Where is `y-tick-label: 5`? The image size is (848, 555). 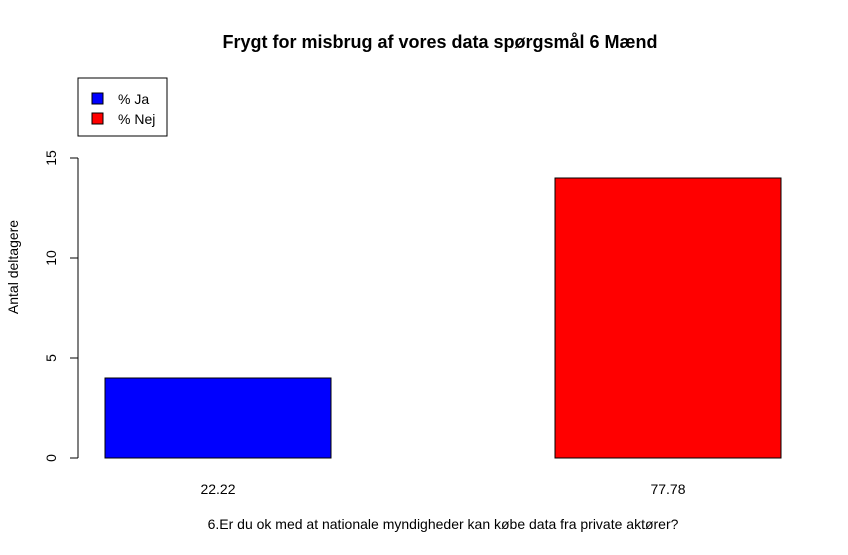 y-tick-label: 5 is located at coordinates (51, 358).